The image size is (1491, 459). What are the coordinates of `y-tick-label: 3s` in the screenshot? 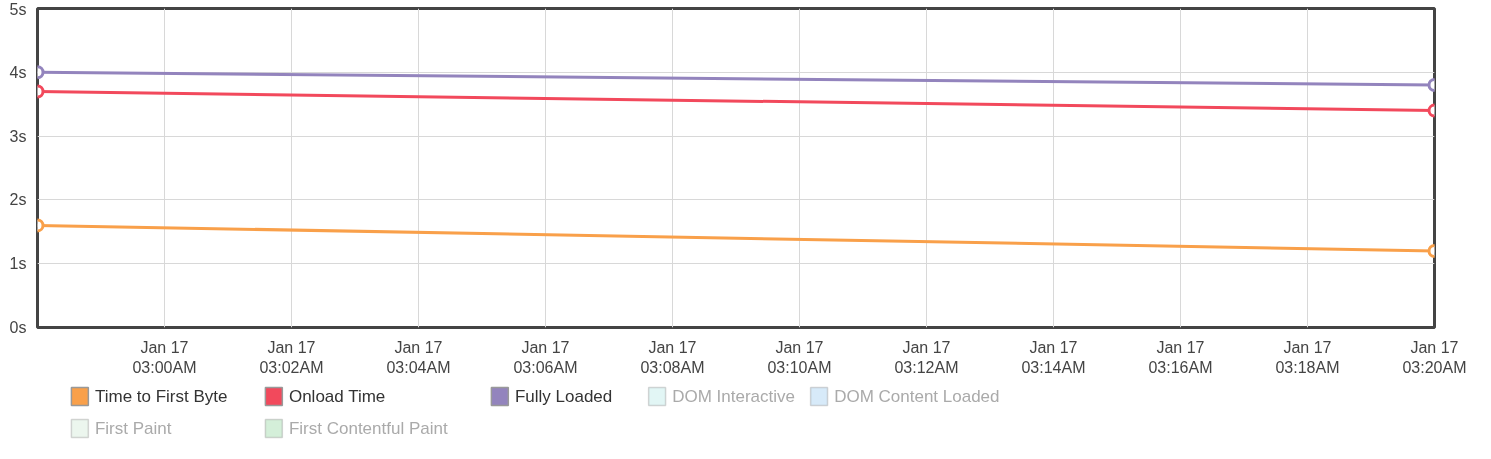 It's located at (18, 136).